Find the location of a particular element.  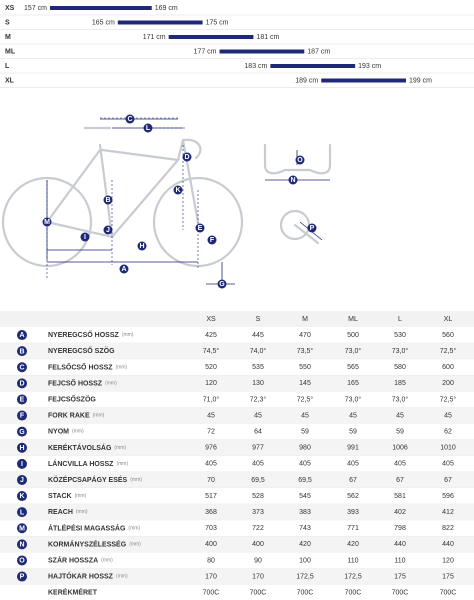

cell-value: 991 is located at coordinates (353, 448).